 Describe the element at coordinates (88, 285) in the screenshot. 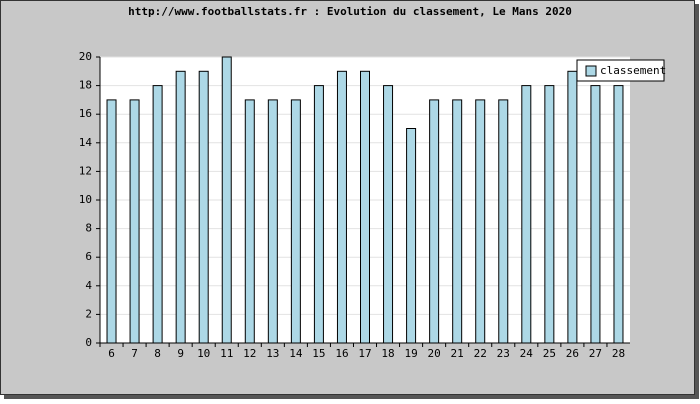

I see `y-tick-label: 4` at that location.